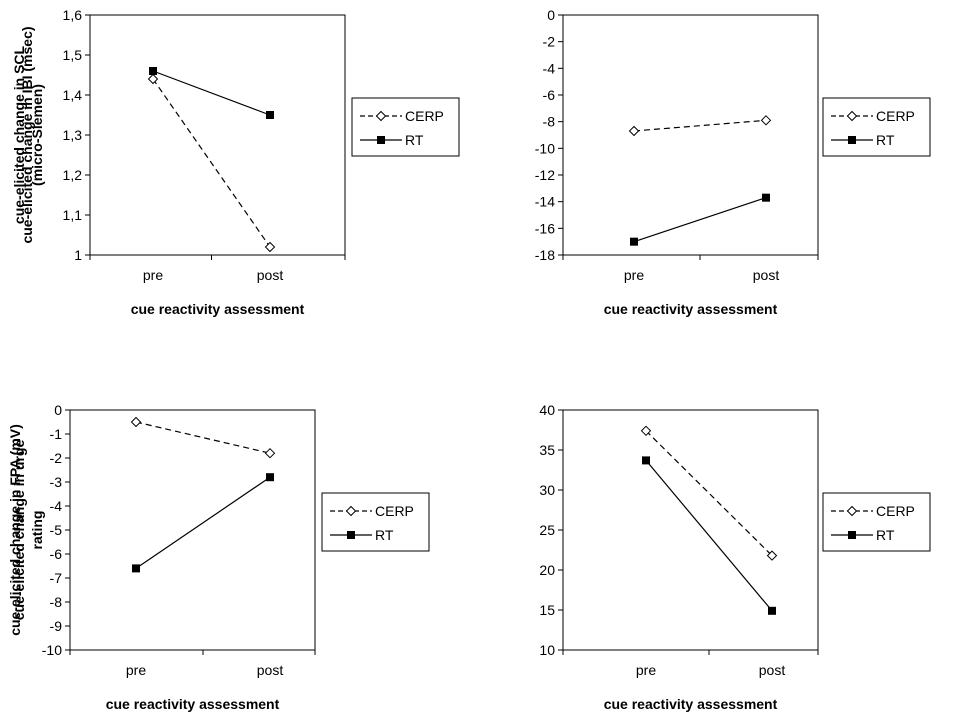 This screenshot has height=716, width=967. Describe the element at coordinates (56, 530) in the screenshot. I see `y-tick-label: -5` at that location.